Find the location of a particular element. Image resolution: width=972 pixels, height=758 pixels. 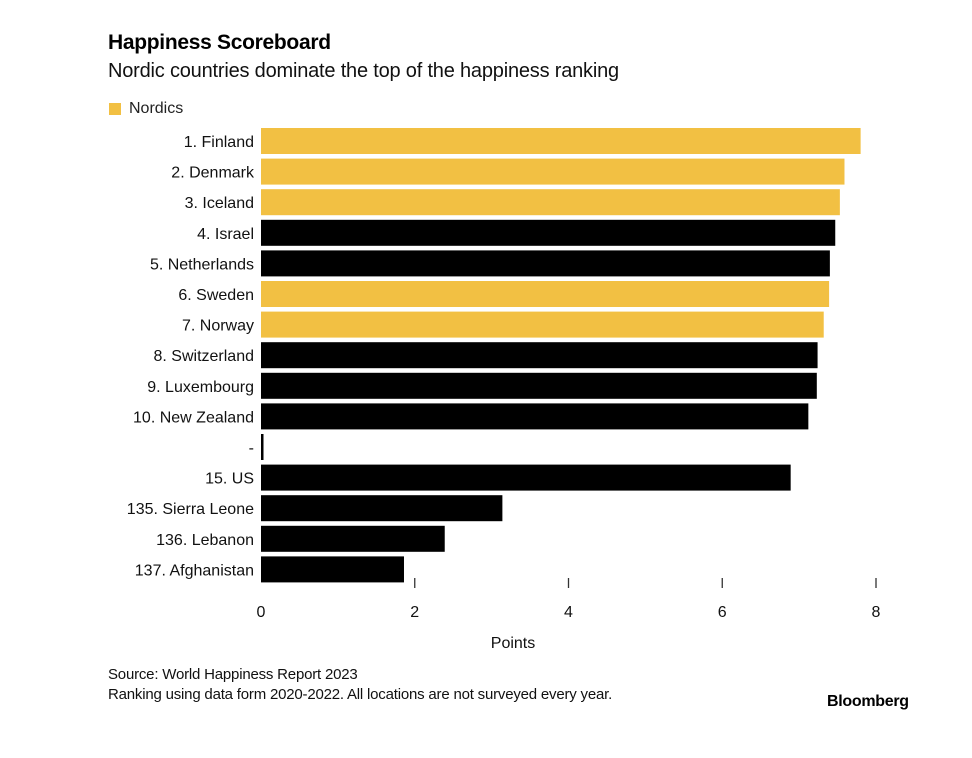

legend-label-nordics: Nordics is located at coordinates (156, 108).